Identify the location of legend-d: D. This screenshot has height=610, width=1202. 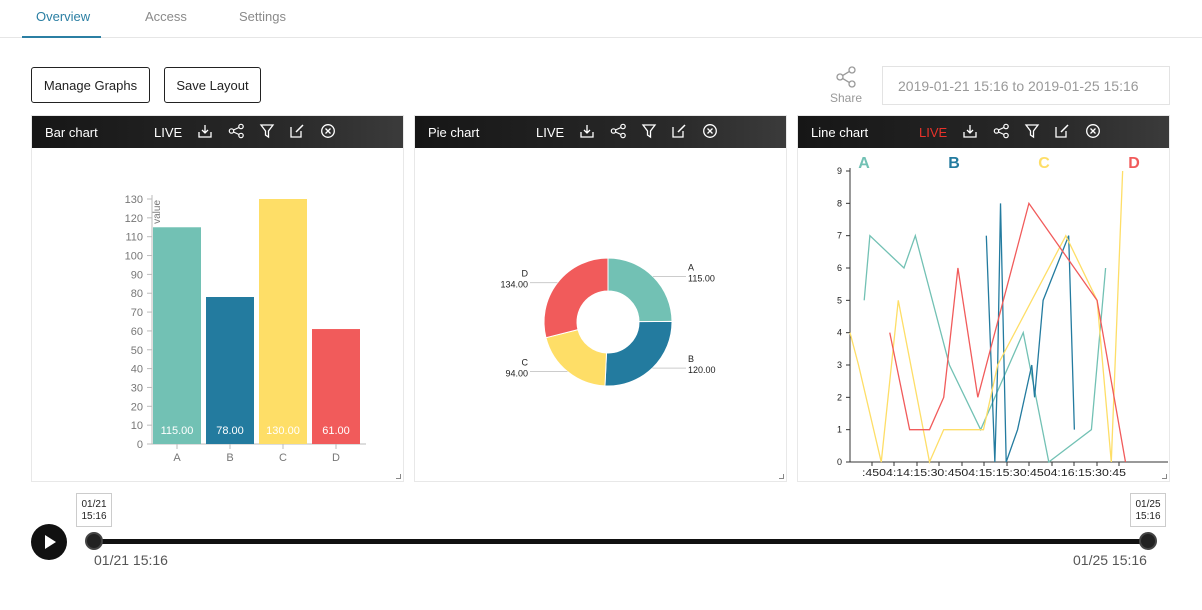
(1134, 163).